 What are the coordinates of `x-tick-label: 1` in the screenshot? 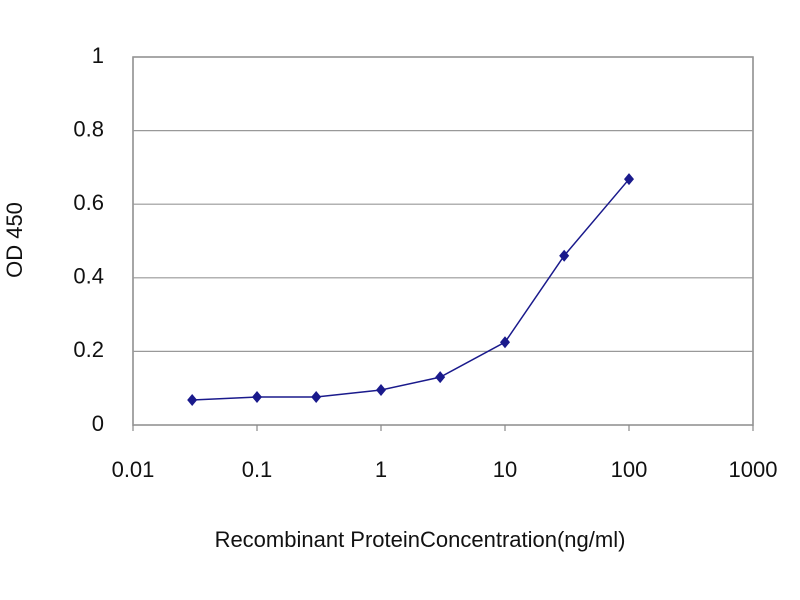 It's located at (381, 469).